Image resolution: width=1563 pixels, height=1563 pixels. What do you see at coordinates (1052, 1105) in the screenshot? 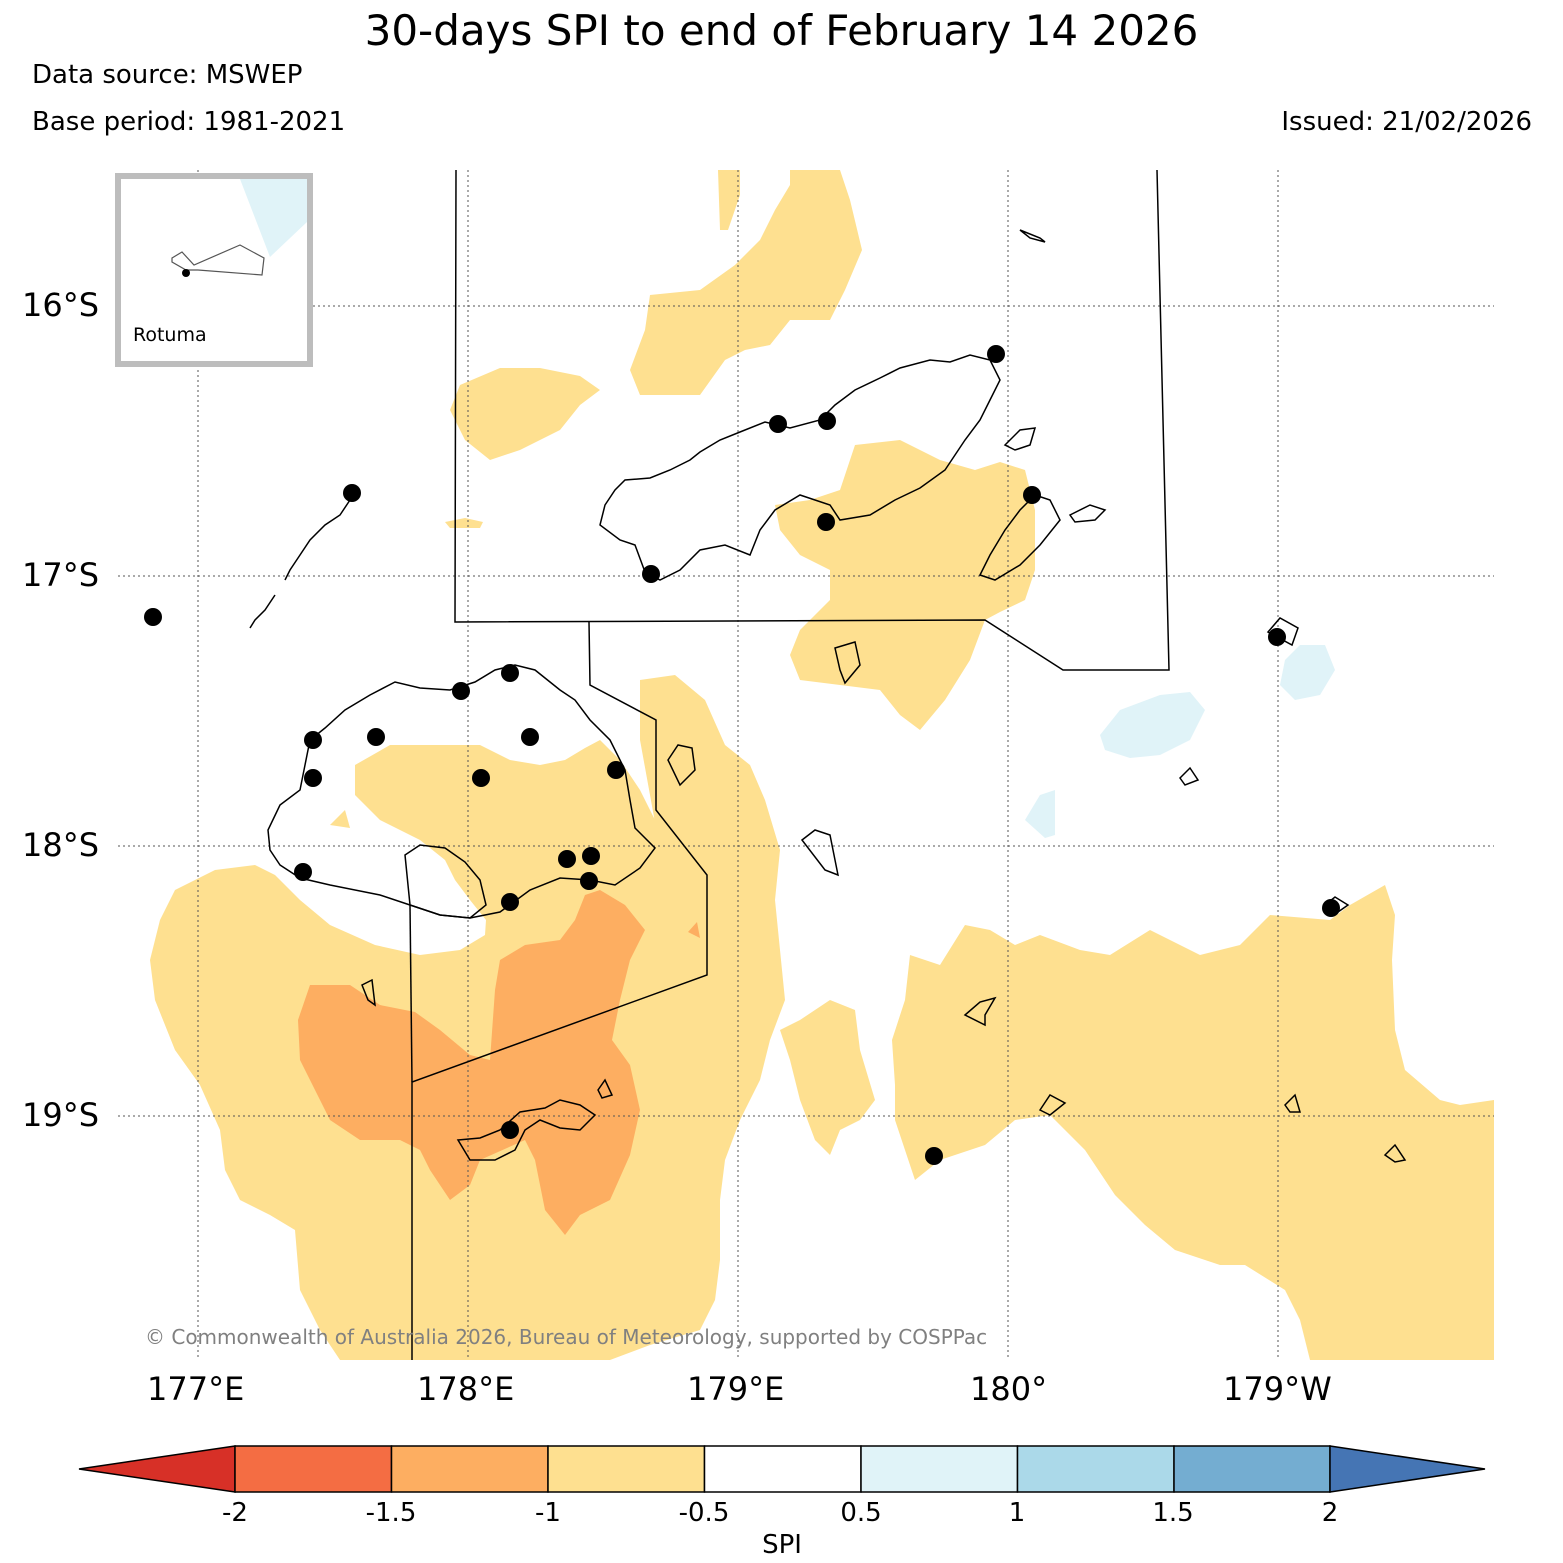
I see `coast-island-e` at bounding box center [1052, 1105].